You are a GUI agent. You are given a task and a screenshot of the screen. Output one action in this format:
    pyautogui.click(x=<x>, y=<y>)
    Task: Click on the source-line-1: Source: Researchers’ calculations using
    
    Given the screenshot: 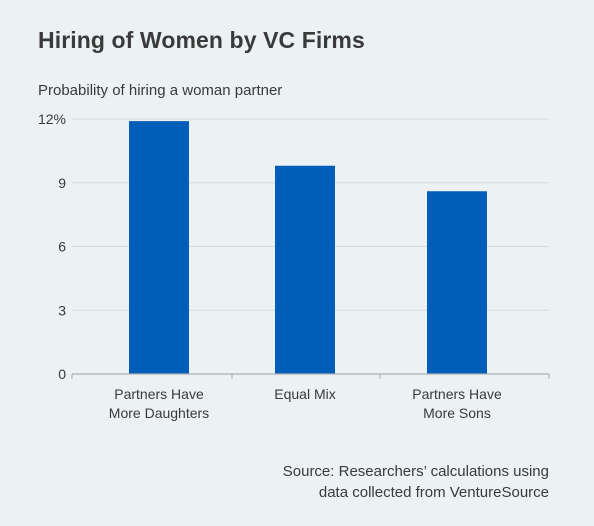 What is the action you would take?
    pyautogui.click(x=415, y=471)
    